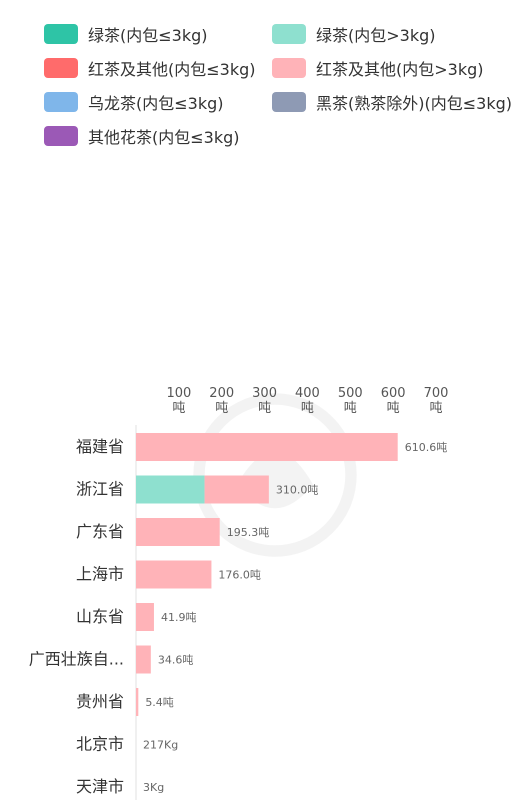 The width and height of the screenshot is (532, 800). What do you see at coordinates (376, 35) in the screenshot?
I see `legend-label: 绿茶(内包>3kg)` at bounding box center [376, 35].